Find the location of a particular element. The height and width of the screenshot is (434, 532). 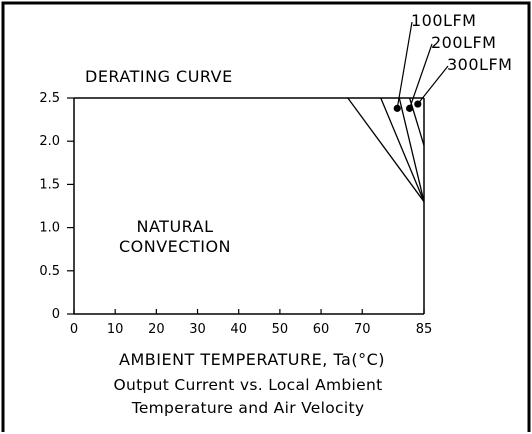

x-axis-ticks: 0 10 20 30 40 50 60 70 85 is located at coordinates (251, 323).